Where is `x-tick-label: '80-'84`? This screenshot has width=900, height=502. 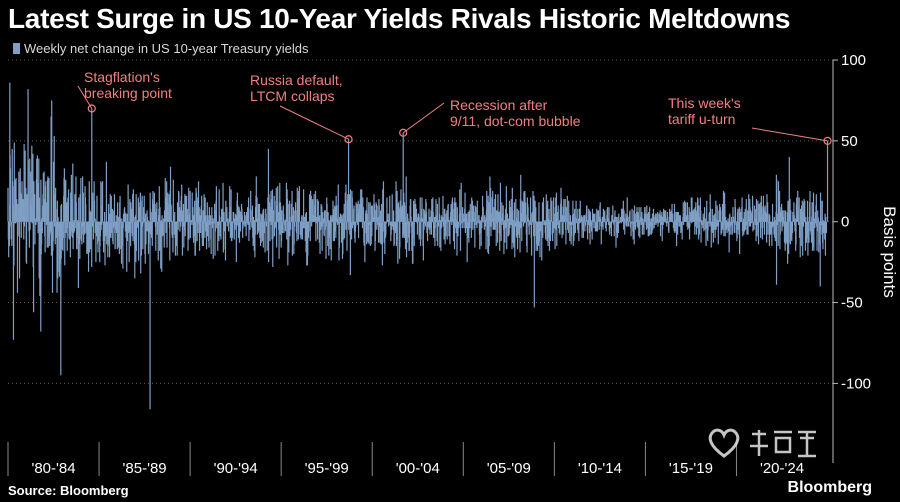 x-tick-label: '80-'84 is located at coordinates (53, 468).